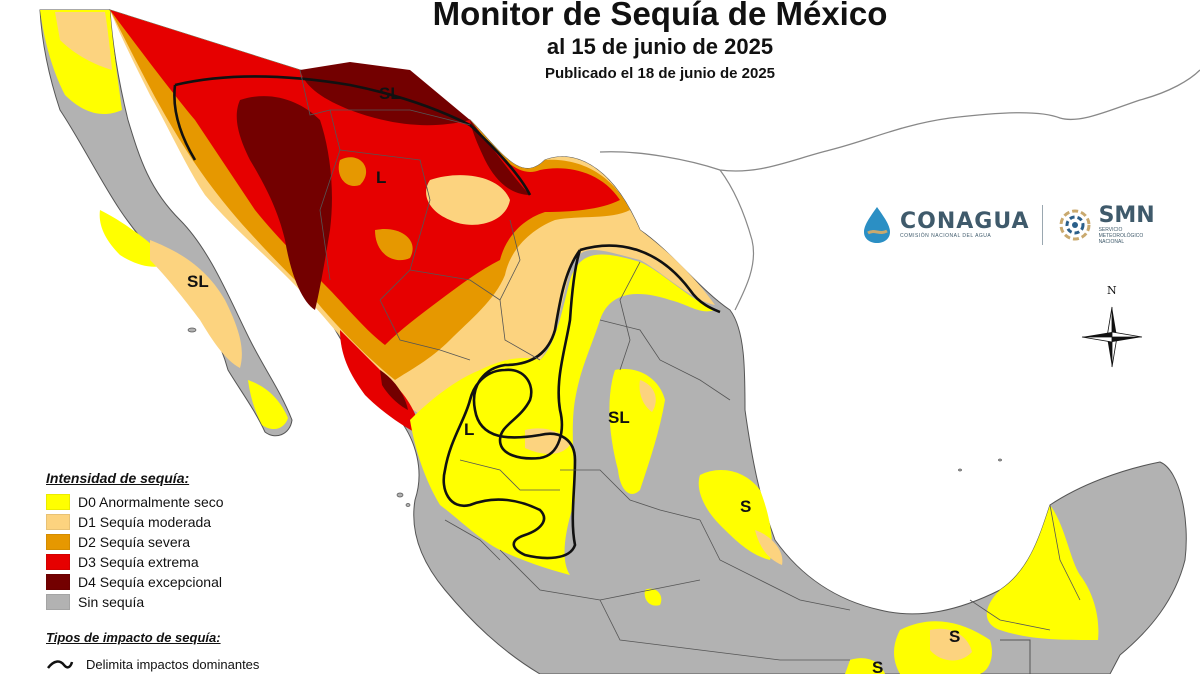  Describe the element at coordinates (58, 502) in the screenshot. I see `legend-swatch-d0` at that location.